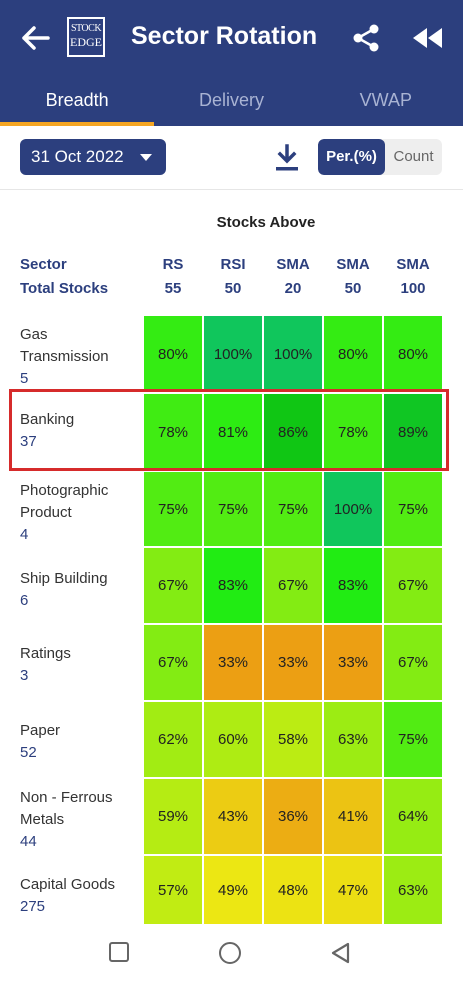  I want to click on download-icon, so click(287, 158).